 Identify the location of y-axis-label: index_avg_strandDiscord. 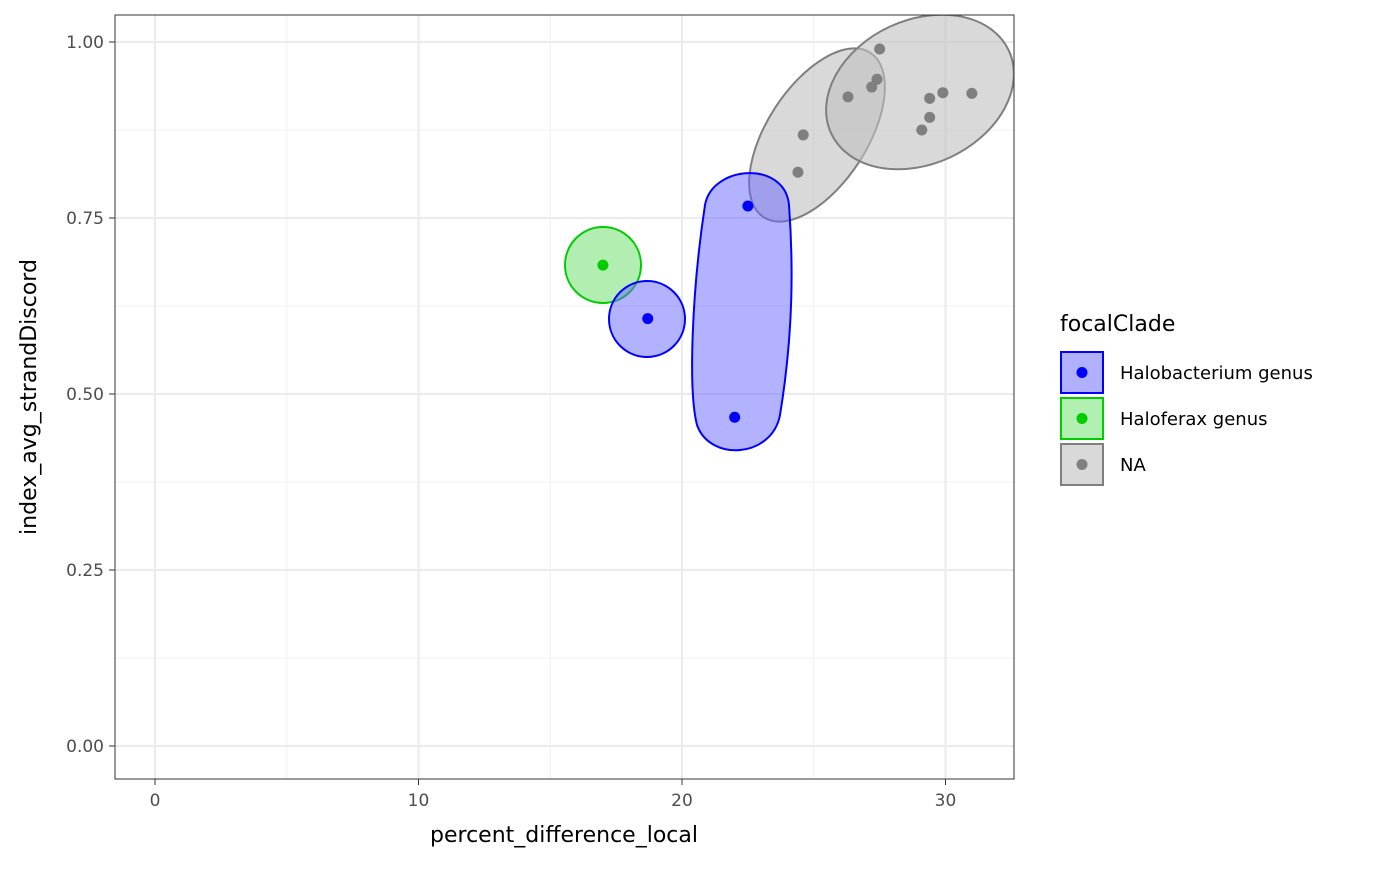
(29, 397).